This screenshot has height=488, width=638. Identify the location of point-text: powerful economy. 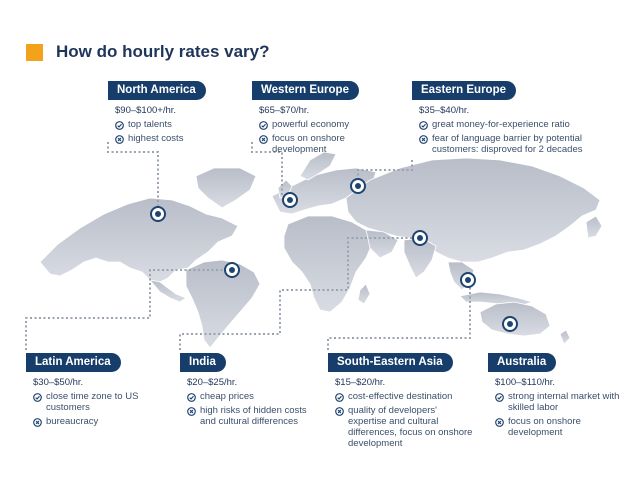
(311, 124).